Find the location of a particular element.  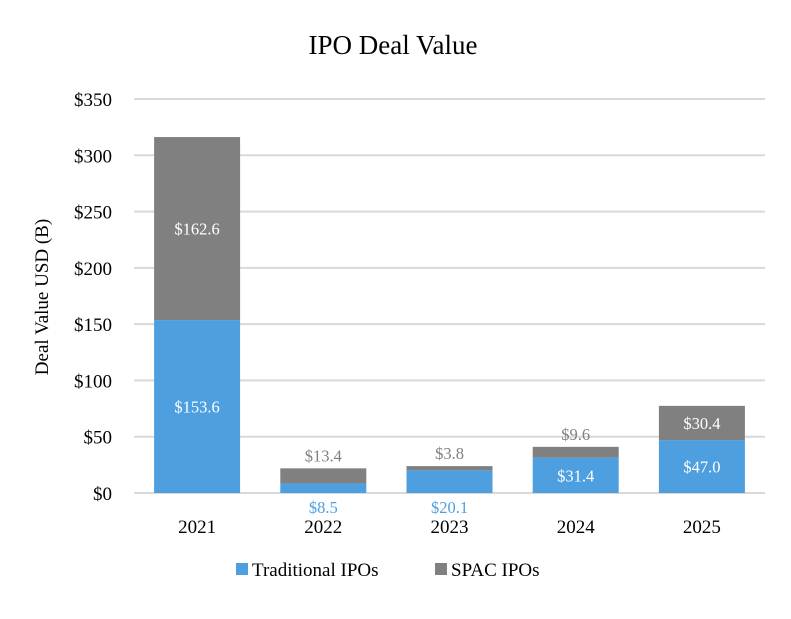

data-label: $3.8 is located at coordinates (449, 453).